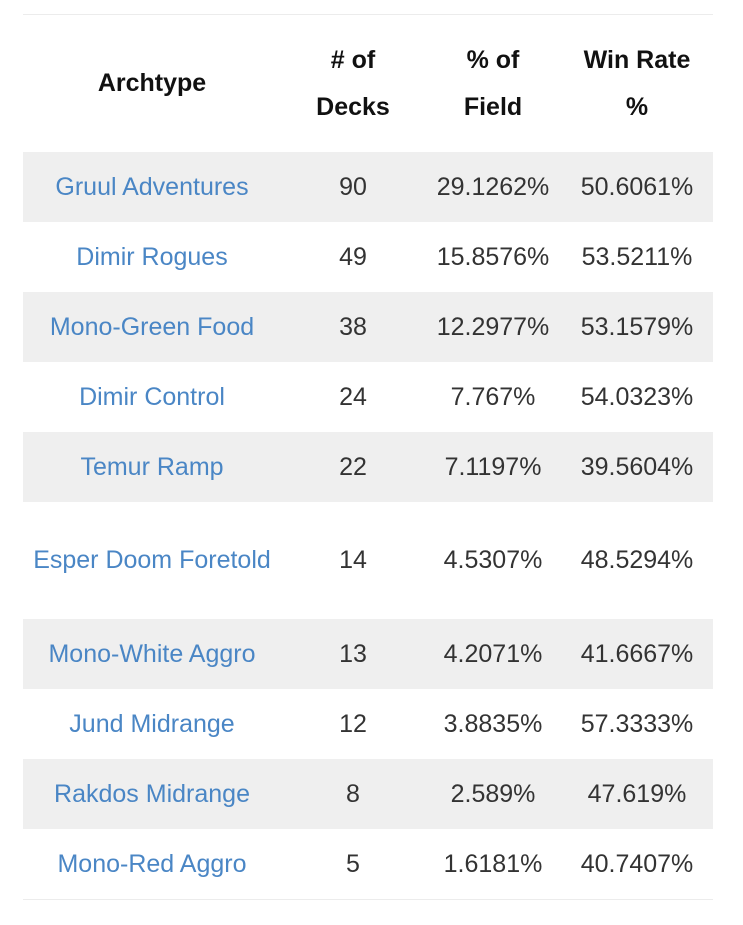 The image size is (743, 925). I want to click on field-percent-cell: 15.8576%, so click(493, 256).